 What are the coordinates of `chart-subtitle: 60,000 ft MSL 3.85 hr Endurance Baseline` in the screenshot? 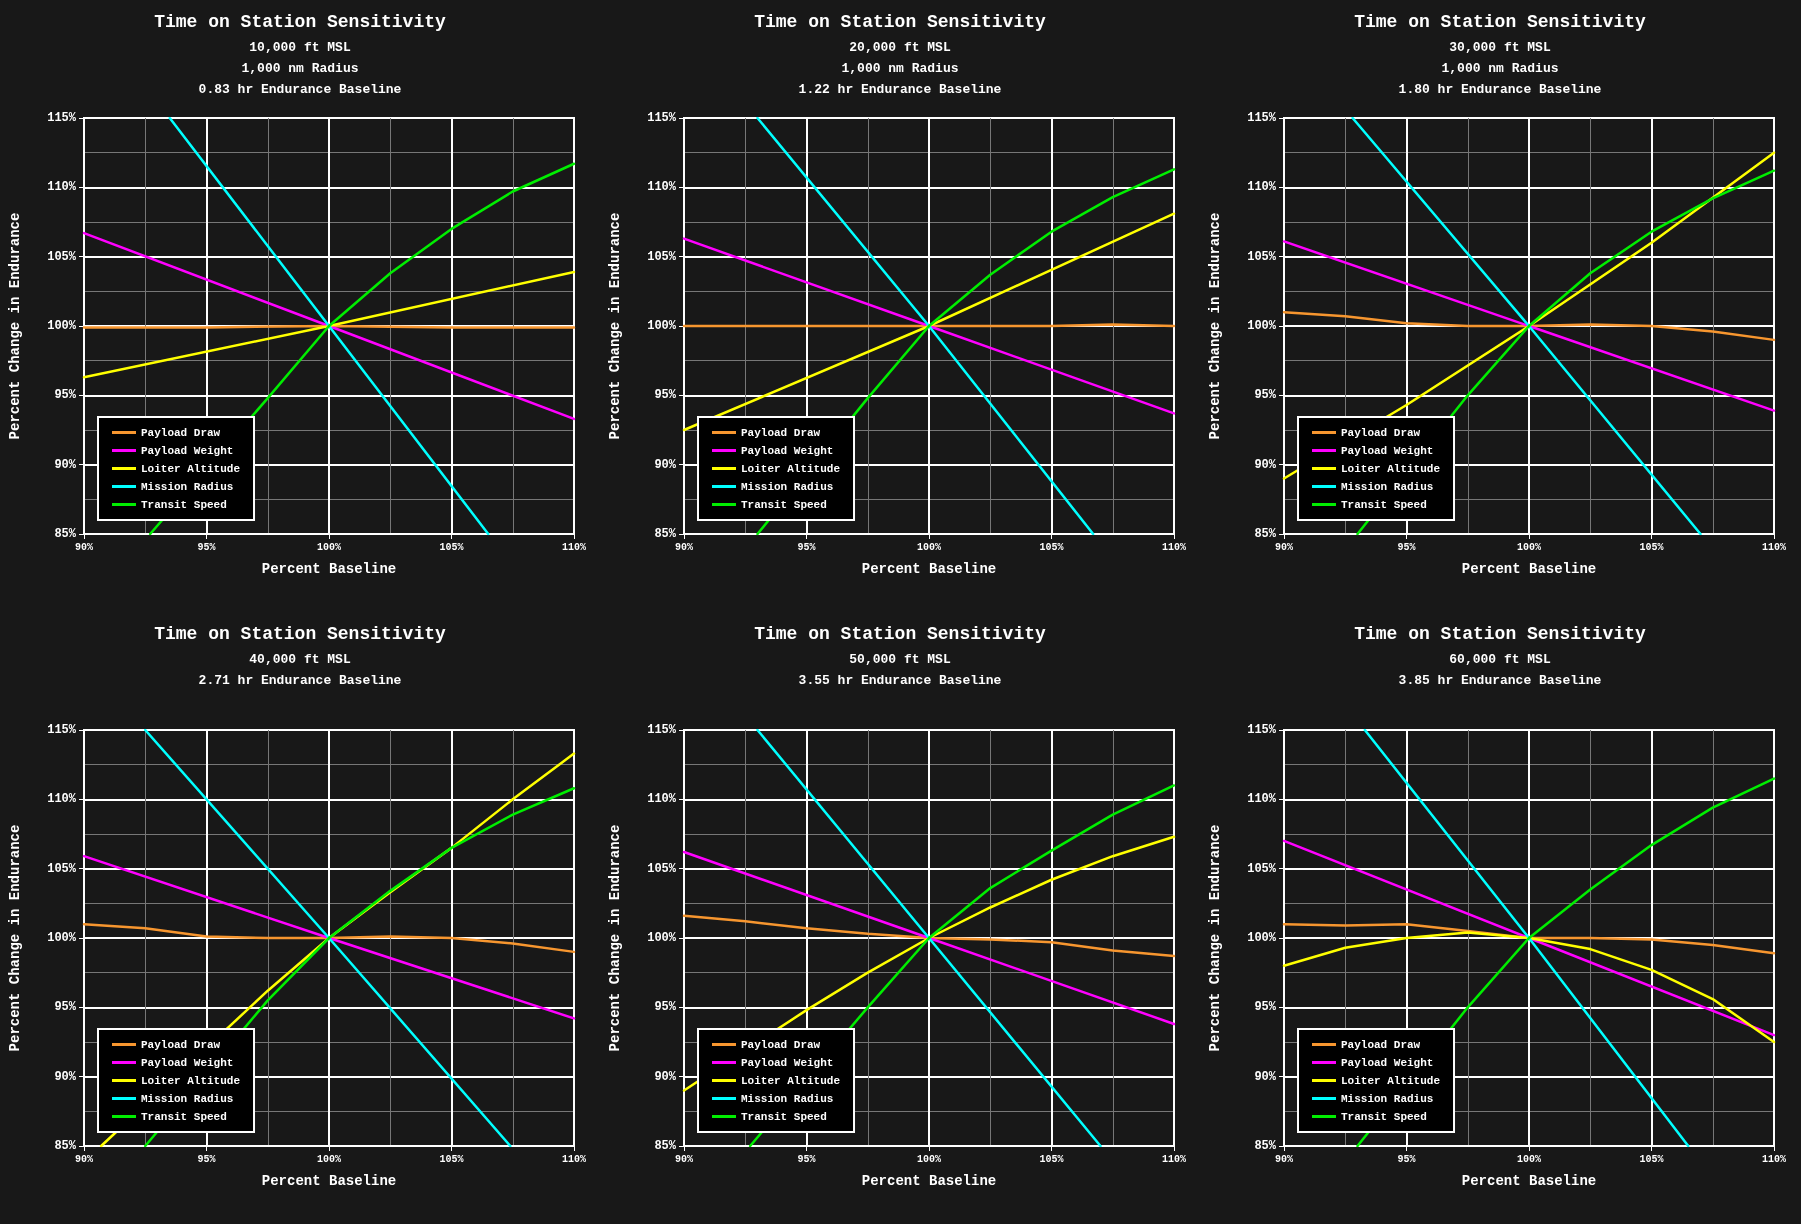 It's located at (1500, 670).